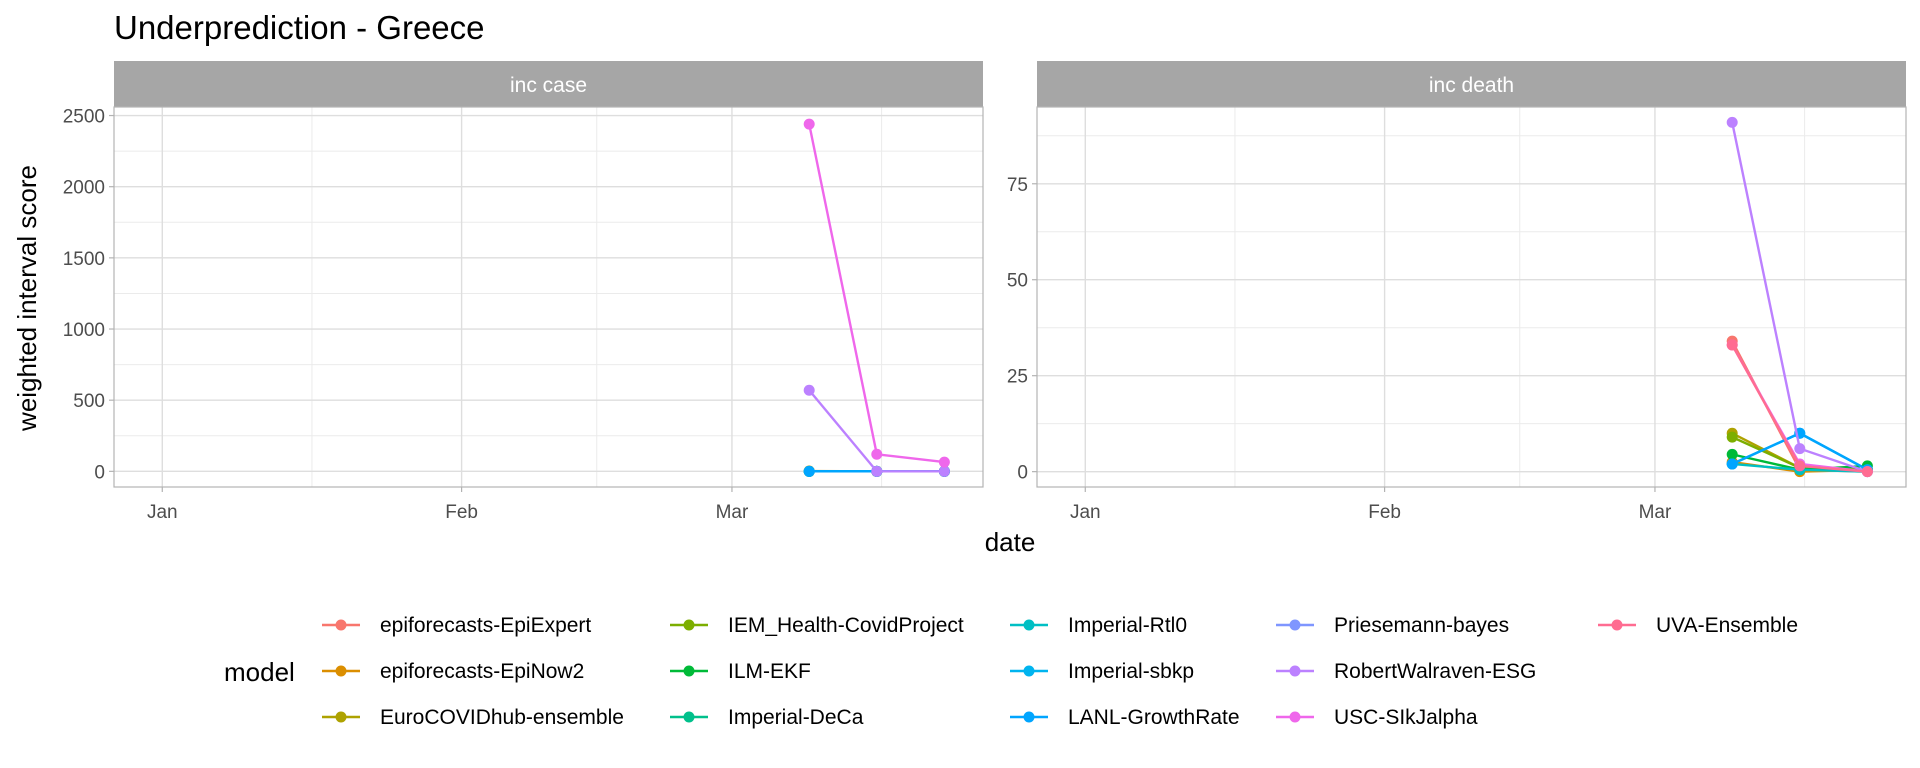  I want to click on legend-label: UVA-Ensemble, so click(1727, 625).